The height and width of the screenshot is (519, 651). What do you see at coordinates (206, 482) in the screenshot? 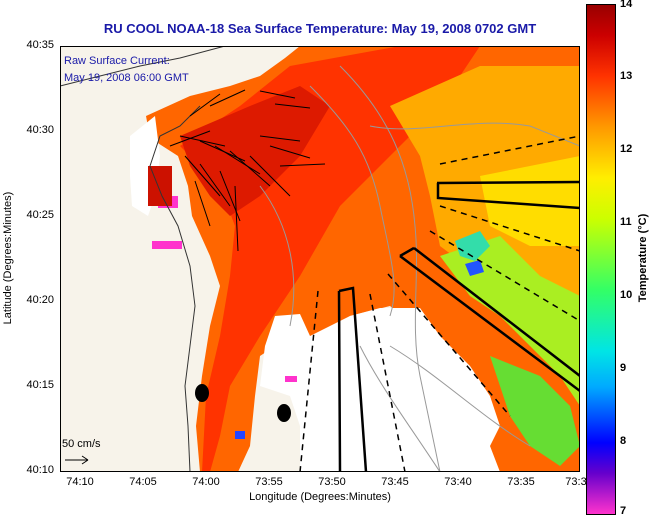
I see `x-tick: 74:00` at bounding box center [206, 482].